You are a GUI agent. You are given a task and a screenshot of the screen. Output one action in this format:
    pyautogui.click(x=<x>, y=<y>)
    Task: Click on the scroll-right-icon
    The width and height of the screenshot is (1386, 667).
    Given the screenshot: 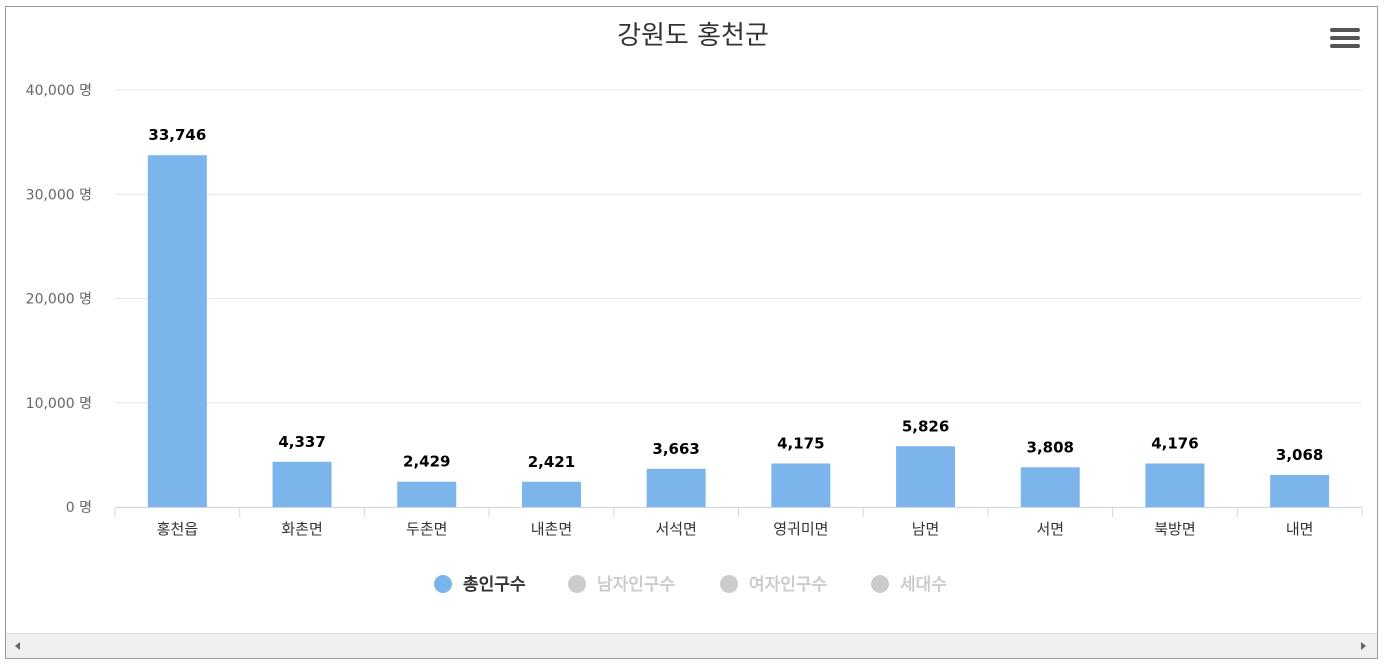 What is the action you would take?
    pyautogui.click(x=1363, y=646)
    